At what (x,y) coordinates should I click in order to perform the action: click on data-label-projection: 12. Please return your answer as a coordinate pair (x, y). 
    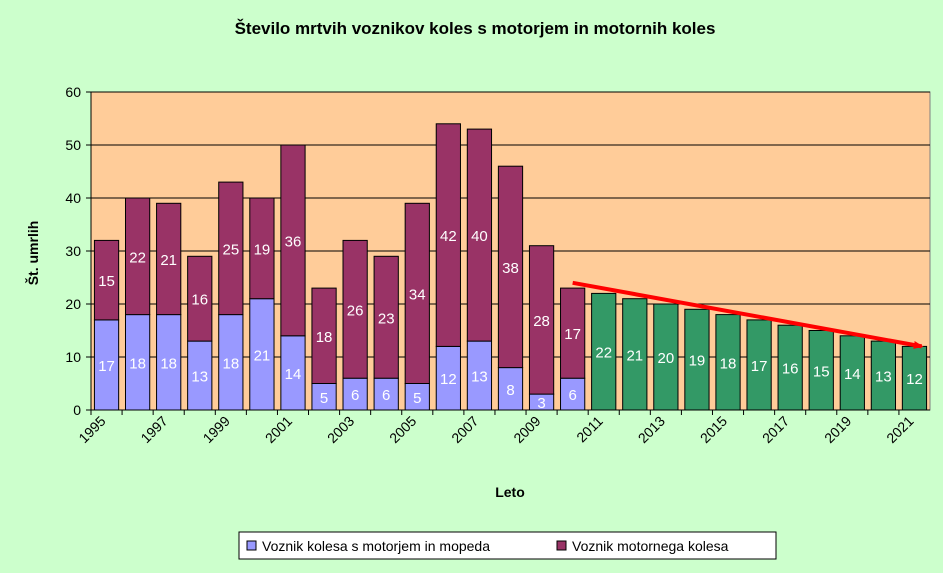
    Looking at the image, I should click on (914, 379).